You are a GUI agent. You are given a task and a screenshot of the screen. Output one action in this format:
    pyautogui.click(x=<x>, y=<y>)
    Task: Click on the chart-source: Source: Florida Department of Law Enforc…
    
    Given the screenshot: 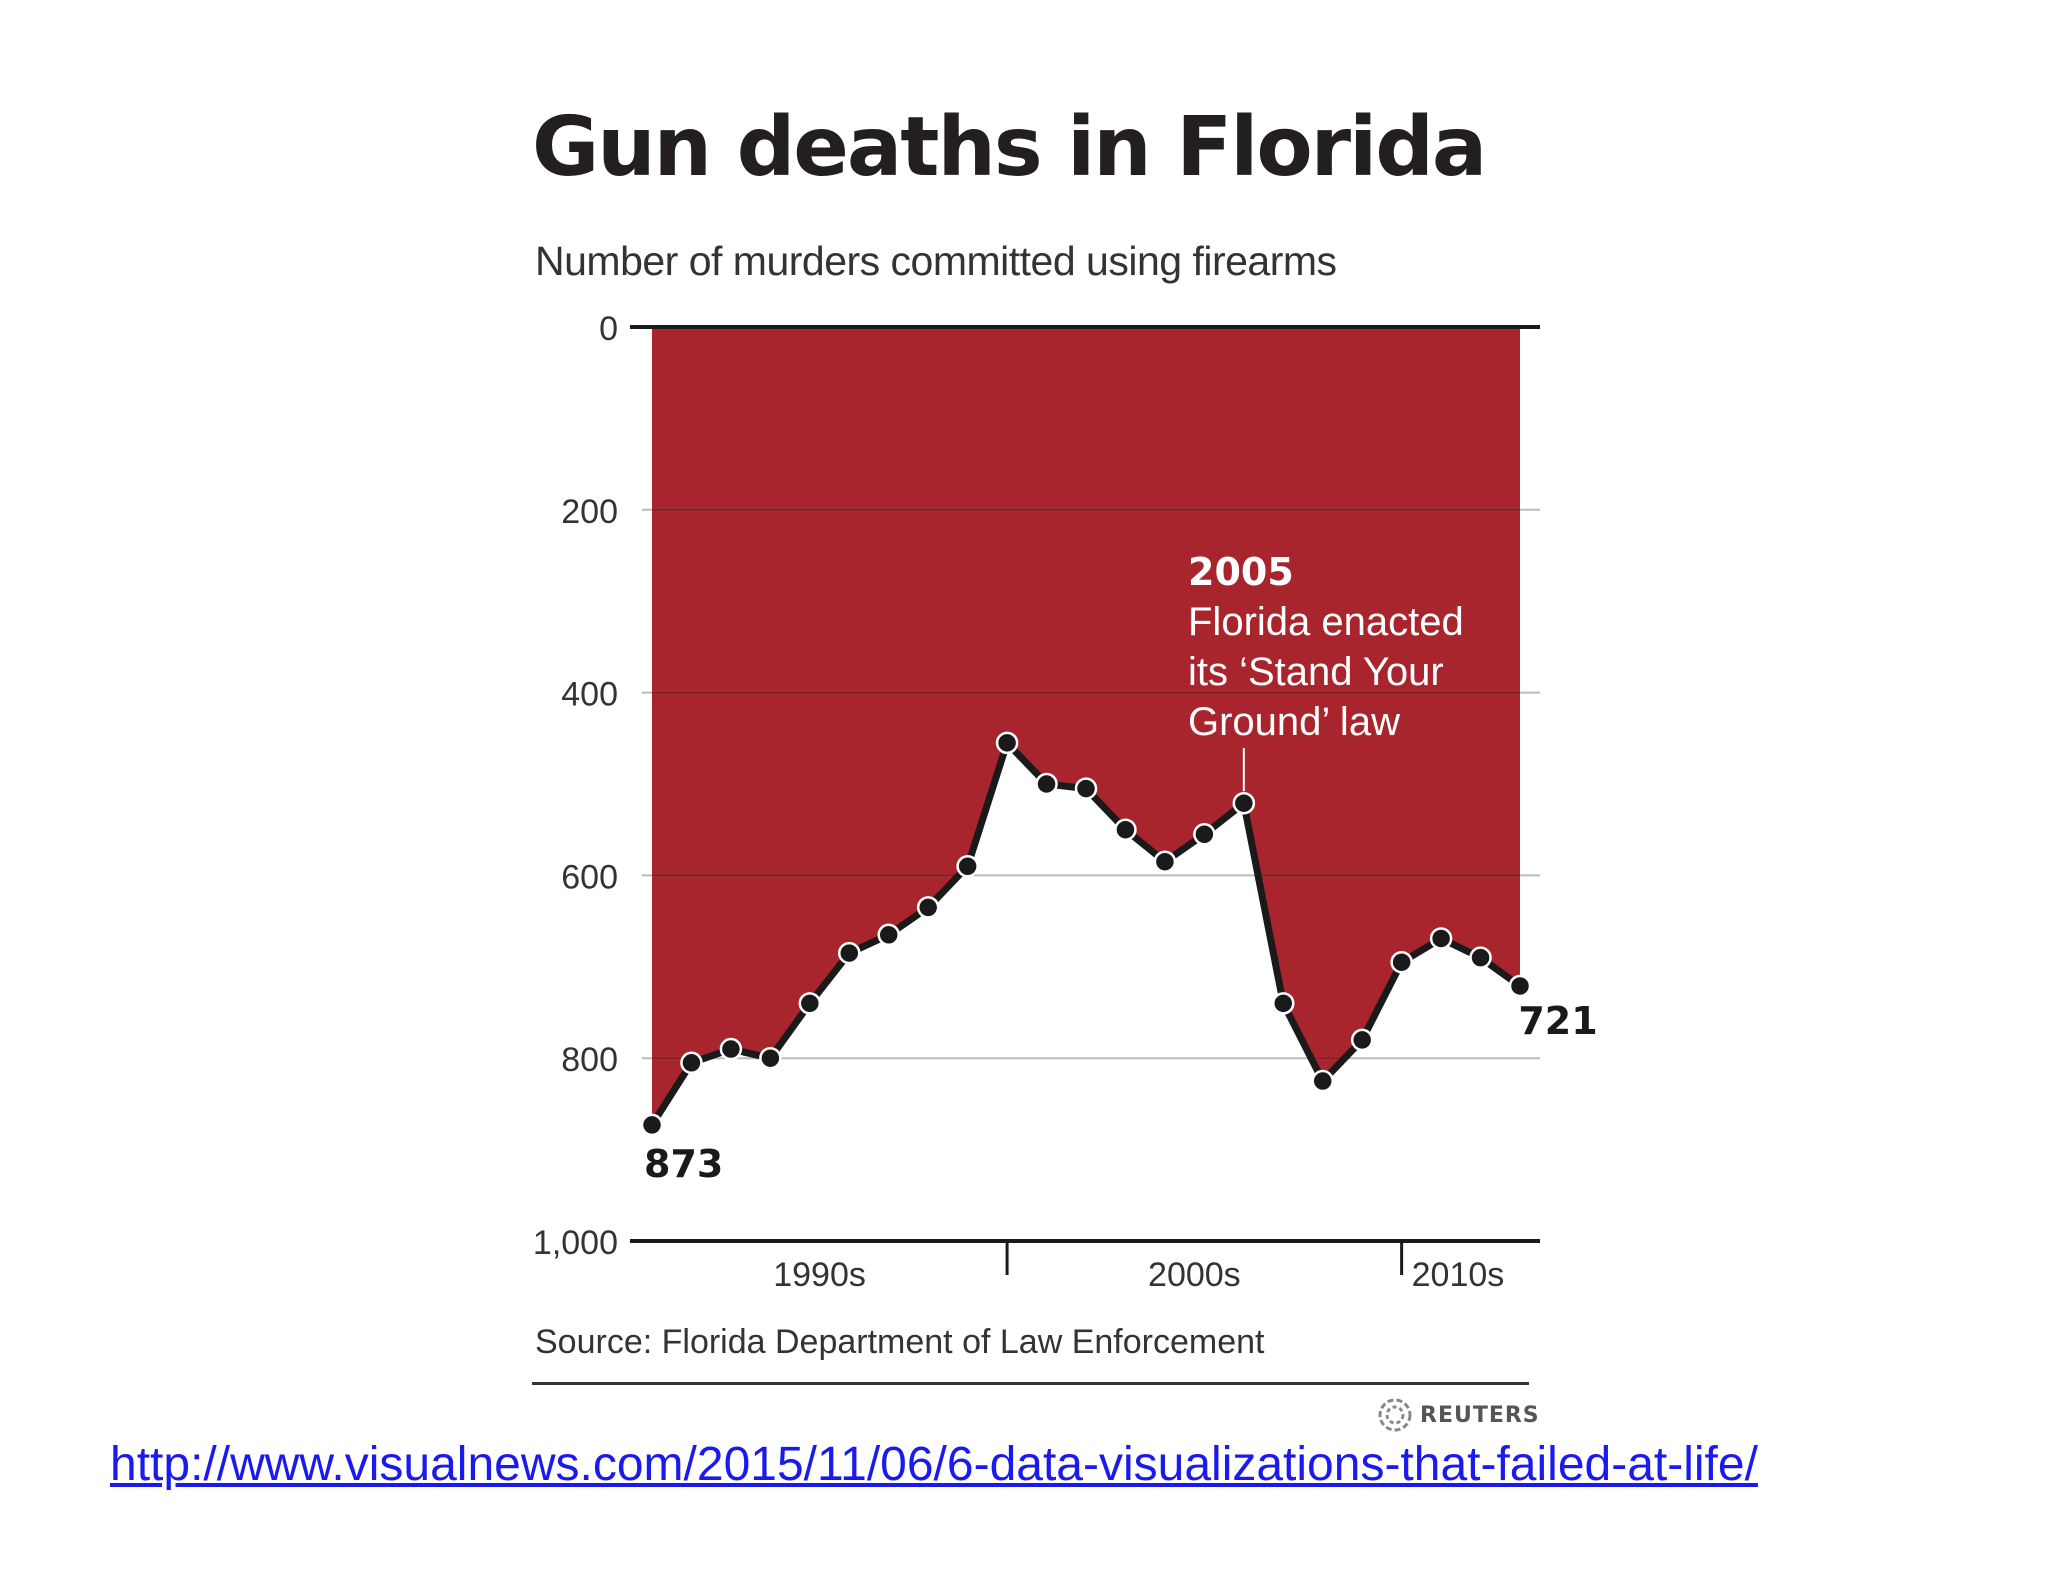 What is the action you would take?
    pyautogui.click(x=900, y=1342)
    